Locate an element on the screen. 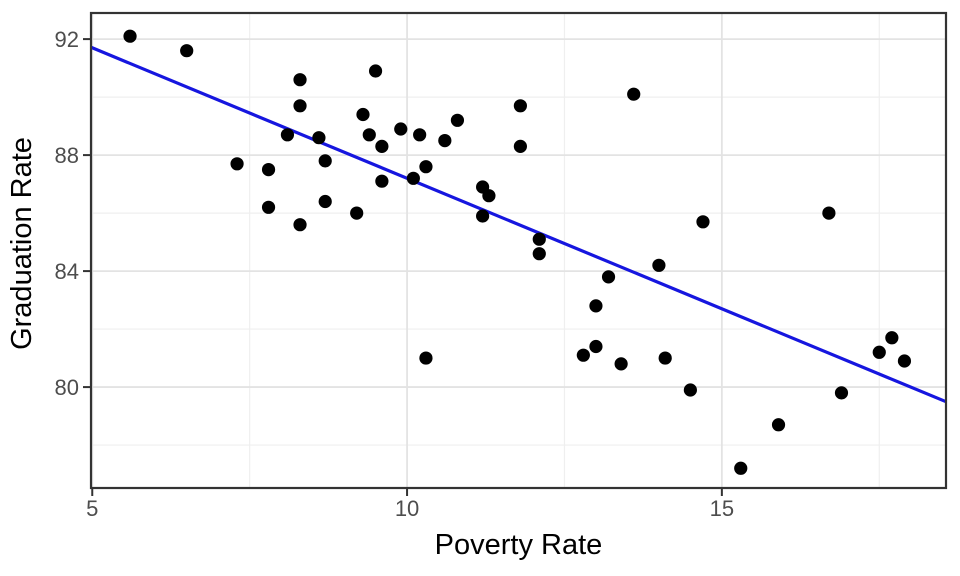 Image resolution: width=960 pixels, height=576 pixels. x-tick-label: 5 is located at coordinates (92, 508).